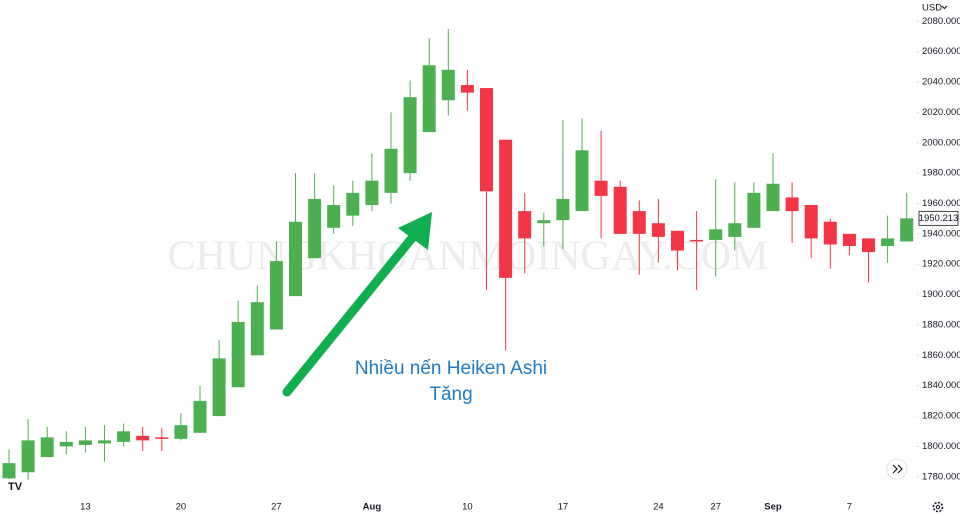 This screenshot has width=960, height=516. What do you see at coordinates (849, 507) in the screenshot?
I see `x-tick-label: 7` at bounding box center [849, 507].